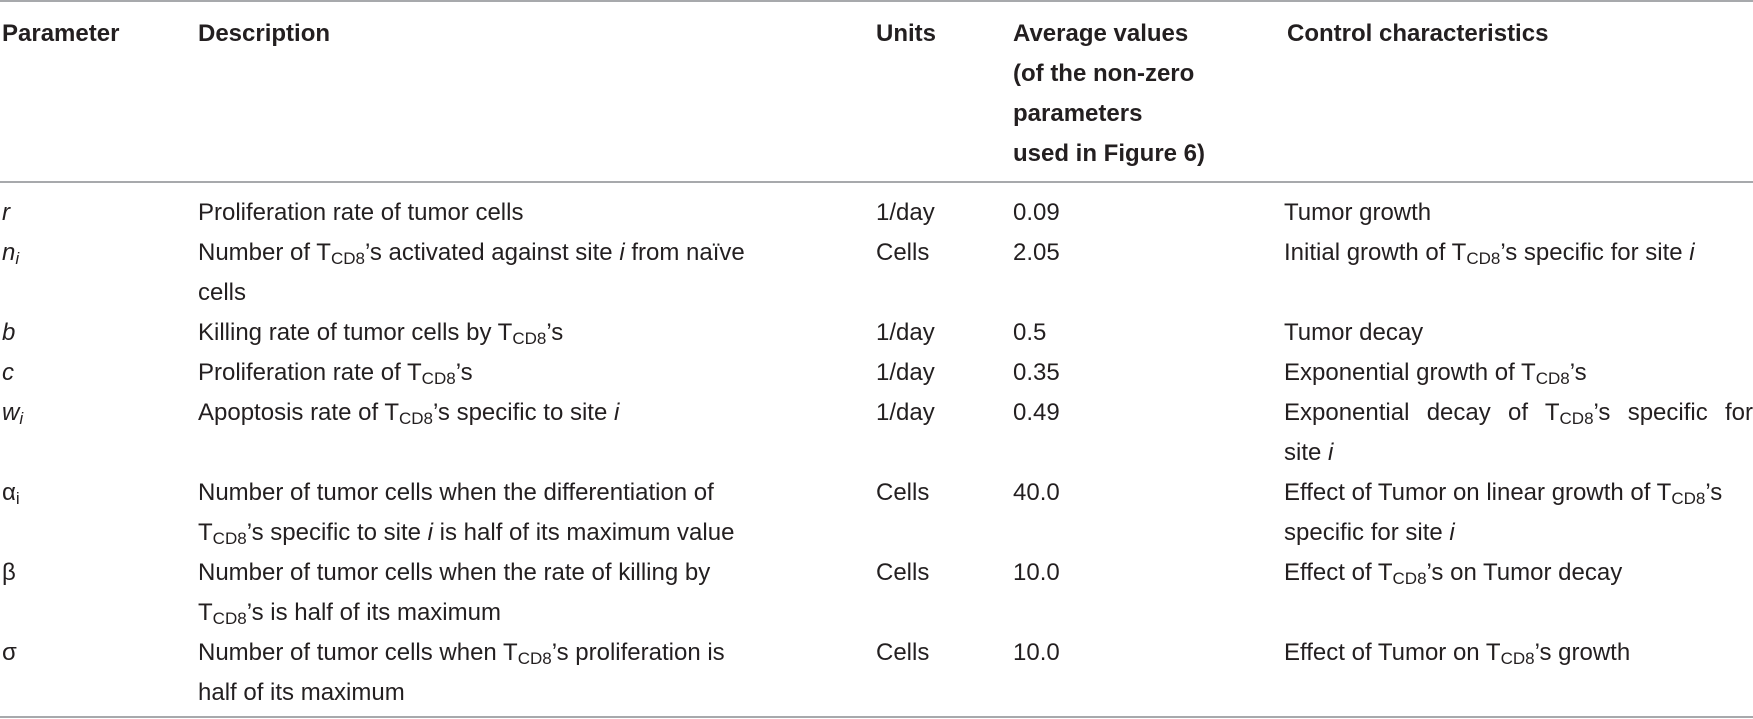 This screenshot has width=1753, height=719. What do you see at coordinates (381, 333) in the screenshot?
I see `description-cell: Killing rate of tumor cells by TCD8’s` at bounding box center [381, 333].